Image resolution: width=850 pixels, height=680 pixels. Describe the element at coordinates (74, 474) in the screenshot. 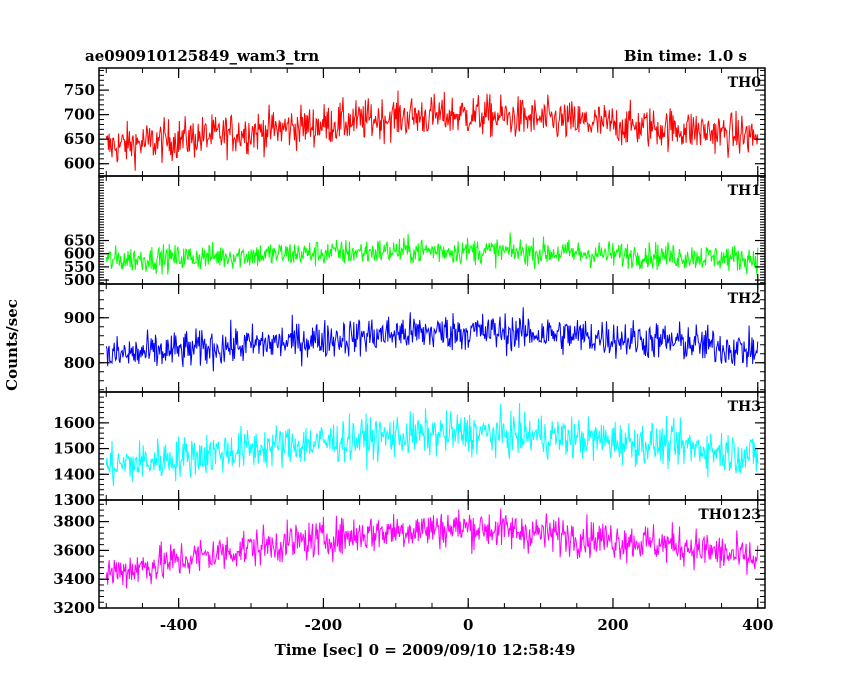

I see `y-tick-label: 1400` at that location.